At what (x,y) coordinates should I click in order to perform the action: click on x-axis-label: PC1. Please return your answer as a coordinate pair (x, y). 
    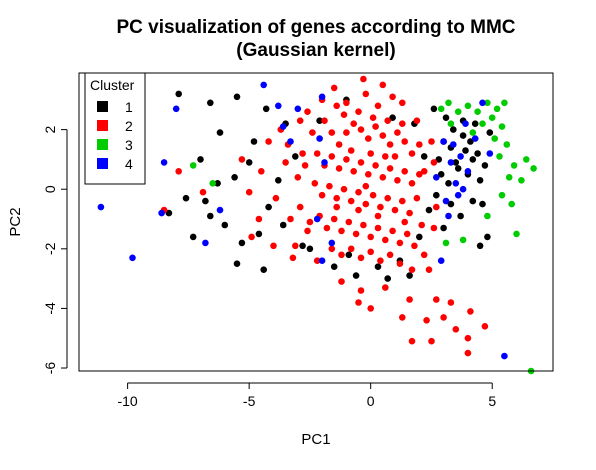
    Looking at the image, I should click on (315, 439).